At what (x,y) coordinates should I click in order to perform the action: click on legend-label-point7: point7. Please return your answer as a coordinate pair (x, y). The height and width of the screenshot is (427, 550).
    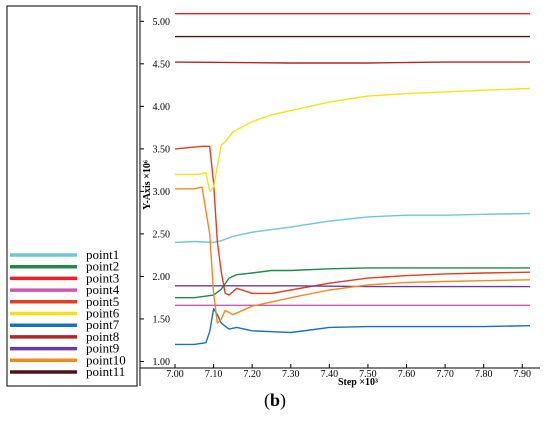
    Looking at the image, I should click on (103, 324).